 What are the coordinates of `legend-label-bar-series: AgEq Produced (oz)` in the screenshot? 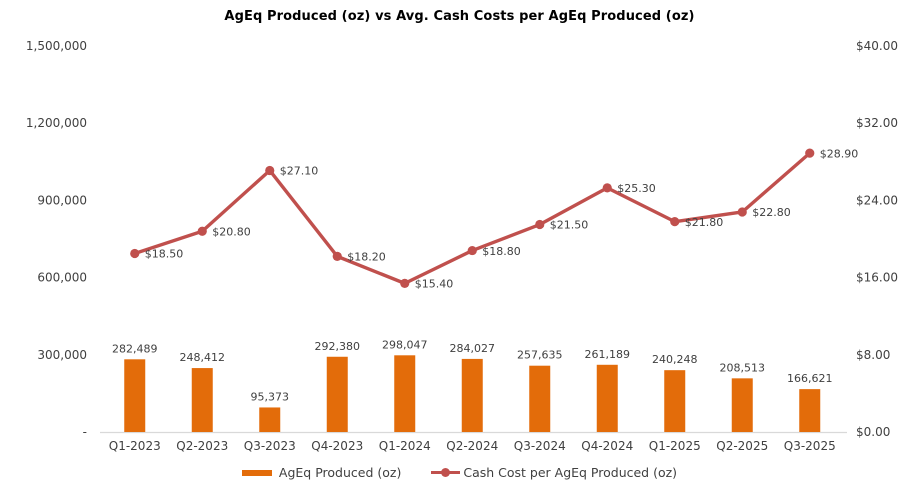 It's located at (340, 472).